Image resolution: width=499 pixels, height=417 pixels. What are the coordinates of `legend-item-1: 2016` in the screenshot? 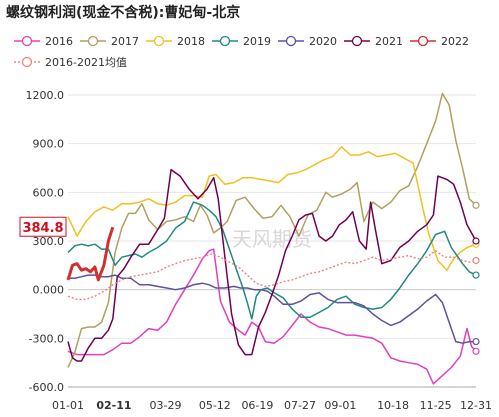 It's located at (43, 41).